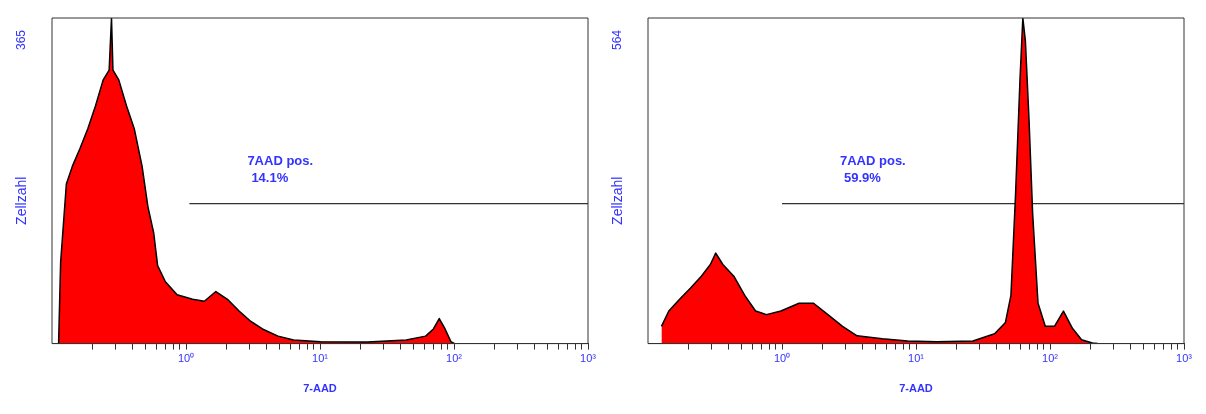  I want to click on annotation: 7AAD pos. 14.1%, so click(280, 169).